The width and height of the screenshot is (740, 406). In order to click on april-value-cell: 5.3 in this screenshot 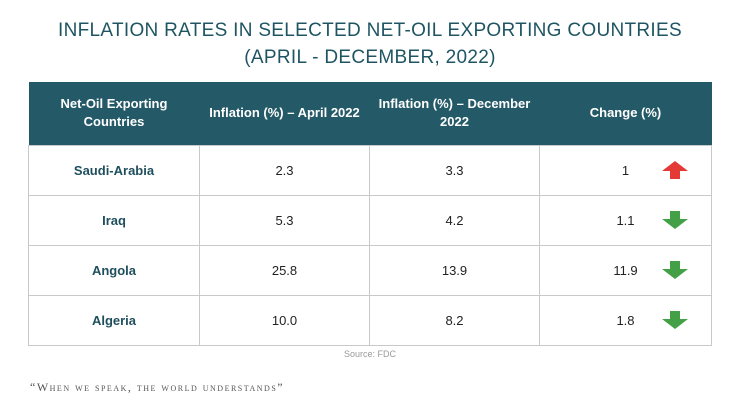, I will do `click(284, 220)`.